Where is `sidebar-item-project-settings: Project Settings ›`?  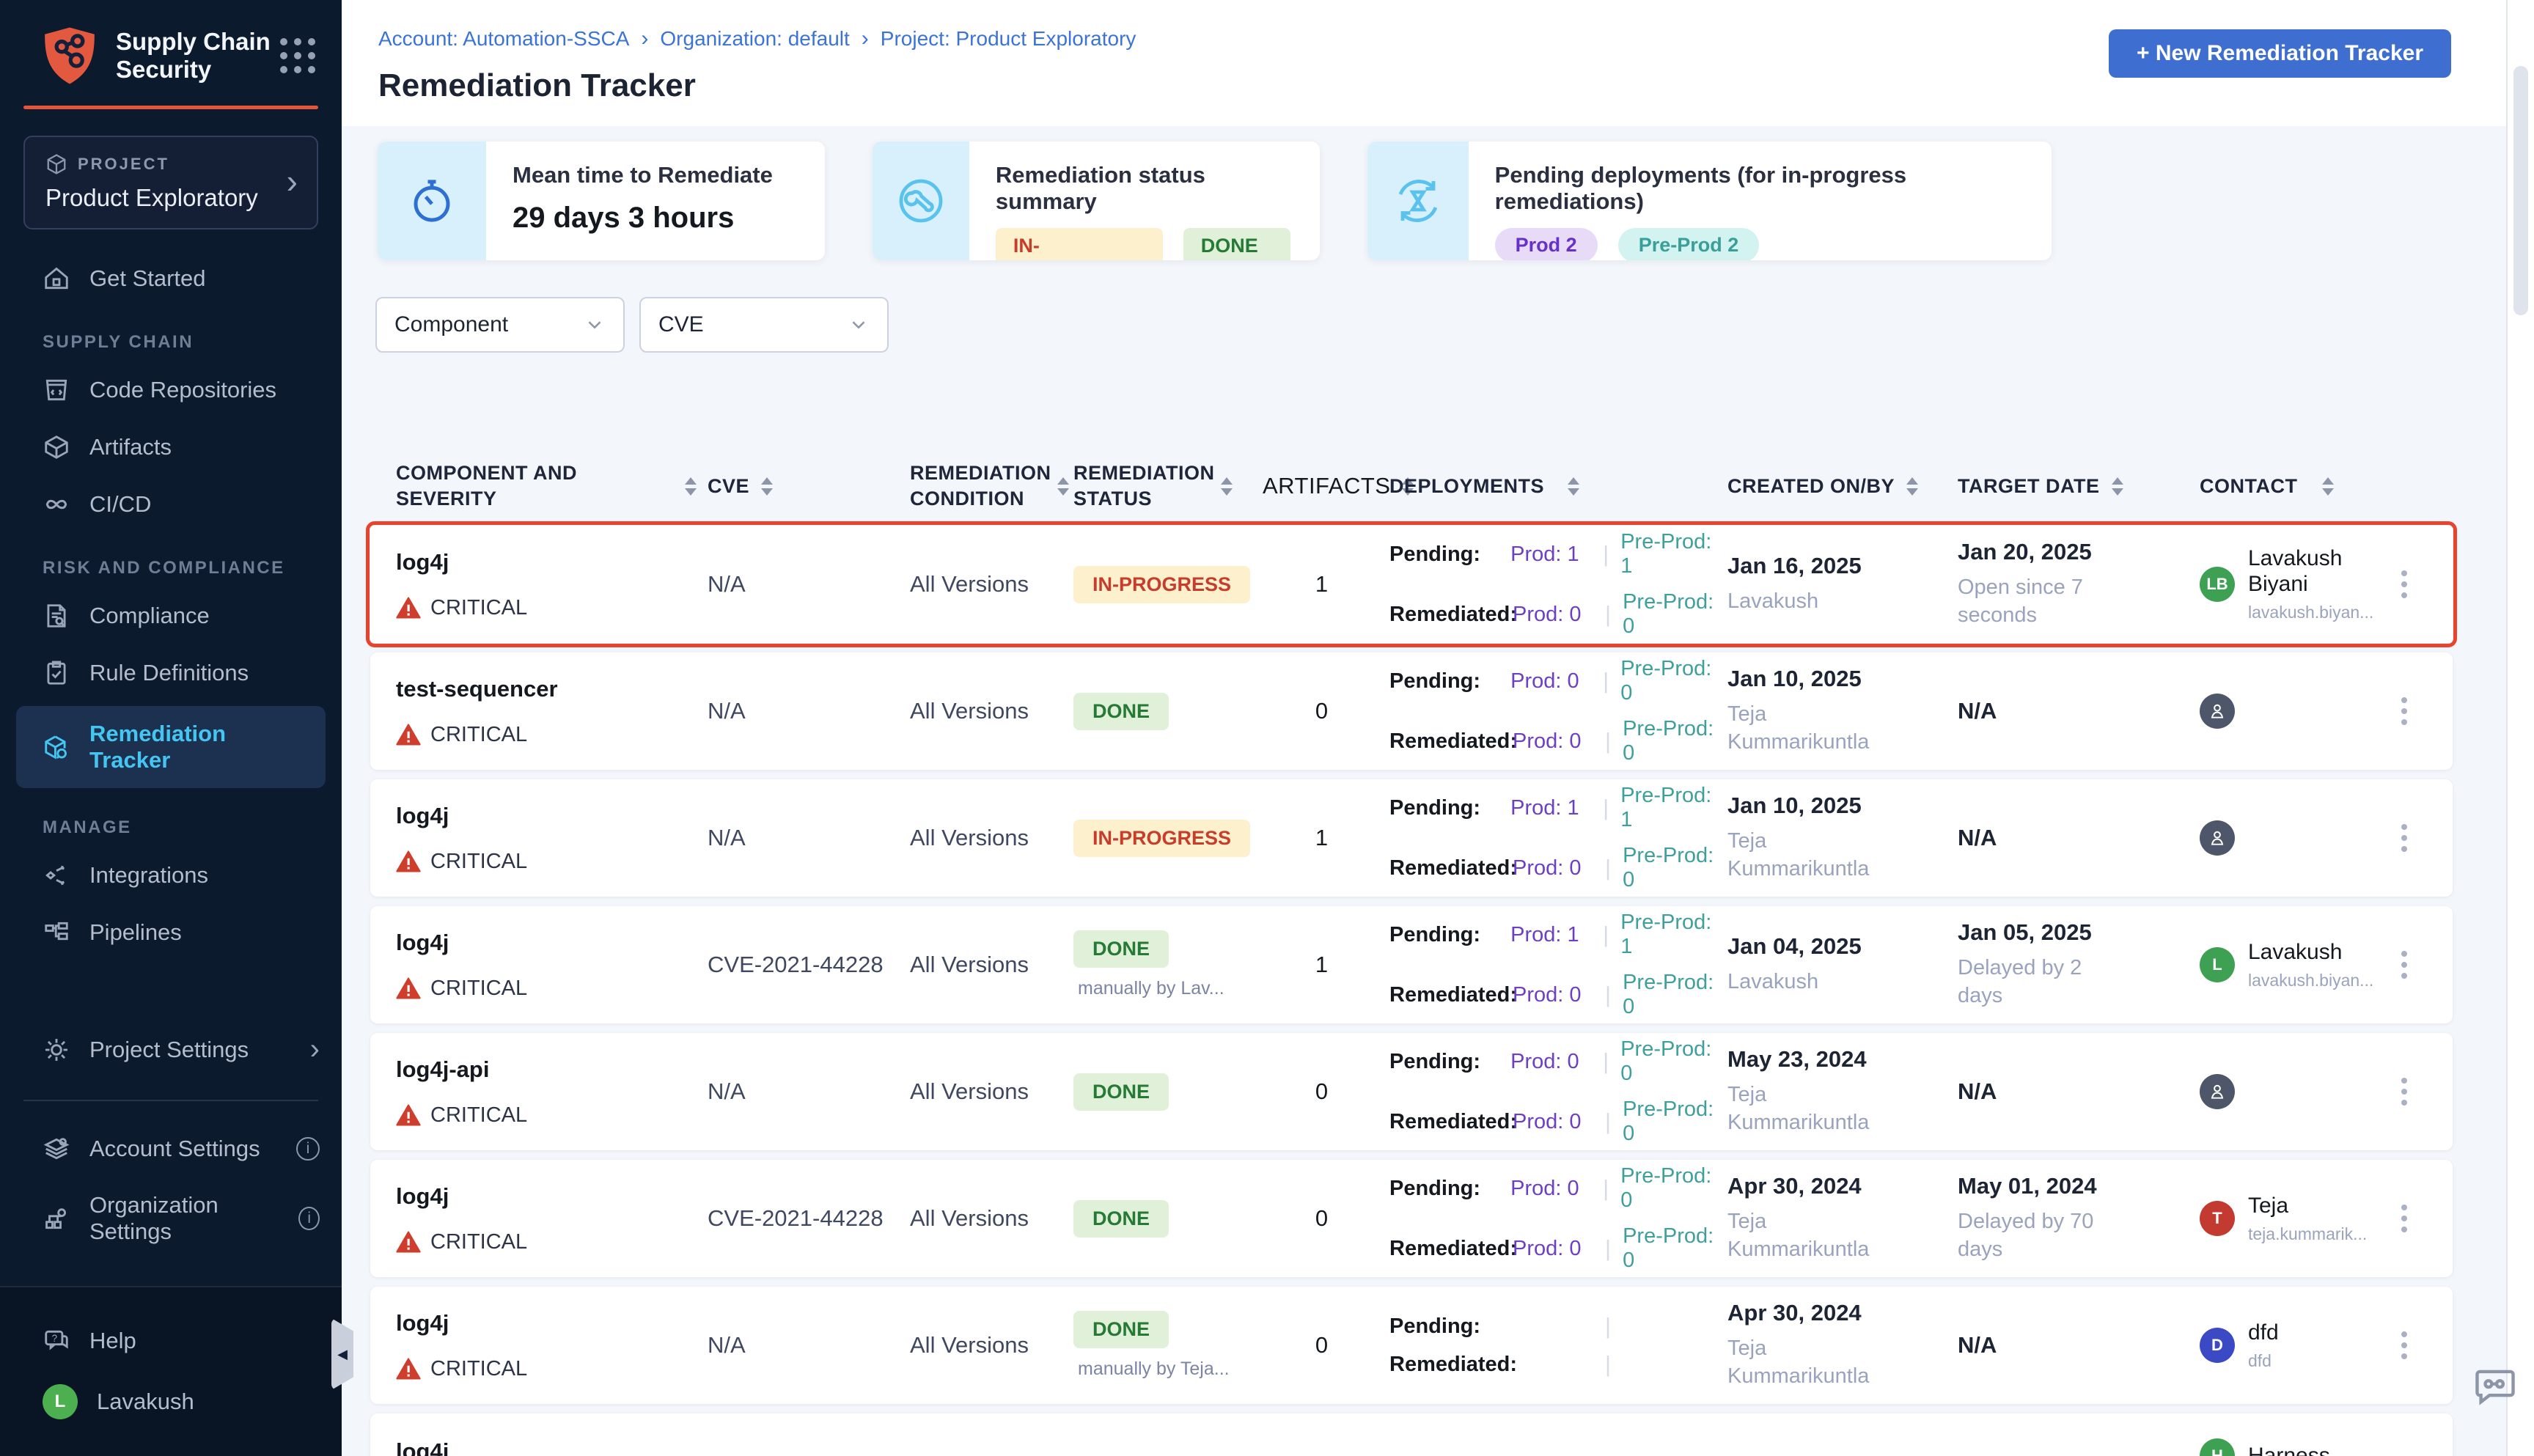
sidebar-item-project-settings: Project Settings › is located at coordinates (171, 1049).